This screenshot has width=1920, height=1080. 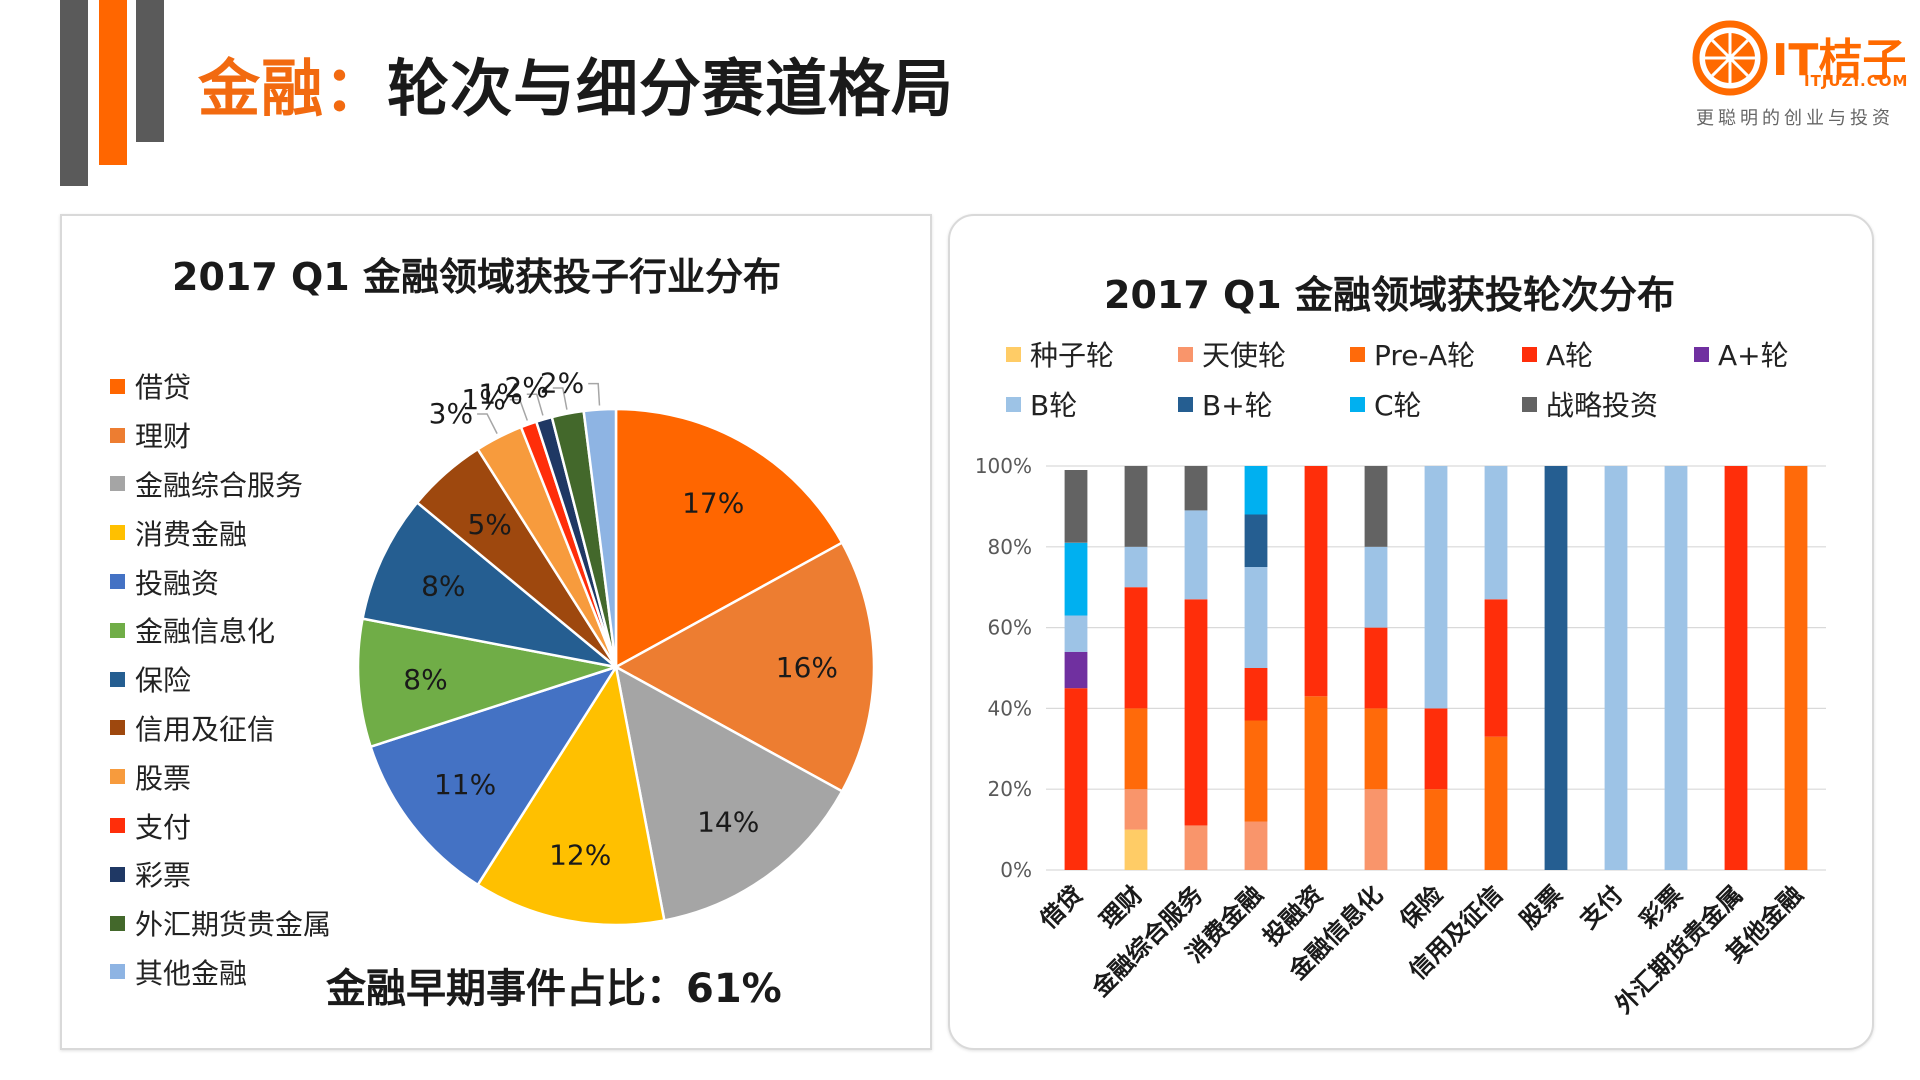 I want to click on pie-data-label: 12%, so click(x=580, y=855).